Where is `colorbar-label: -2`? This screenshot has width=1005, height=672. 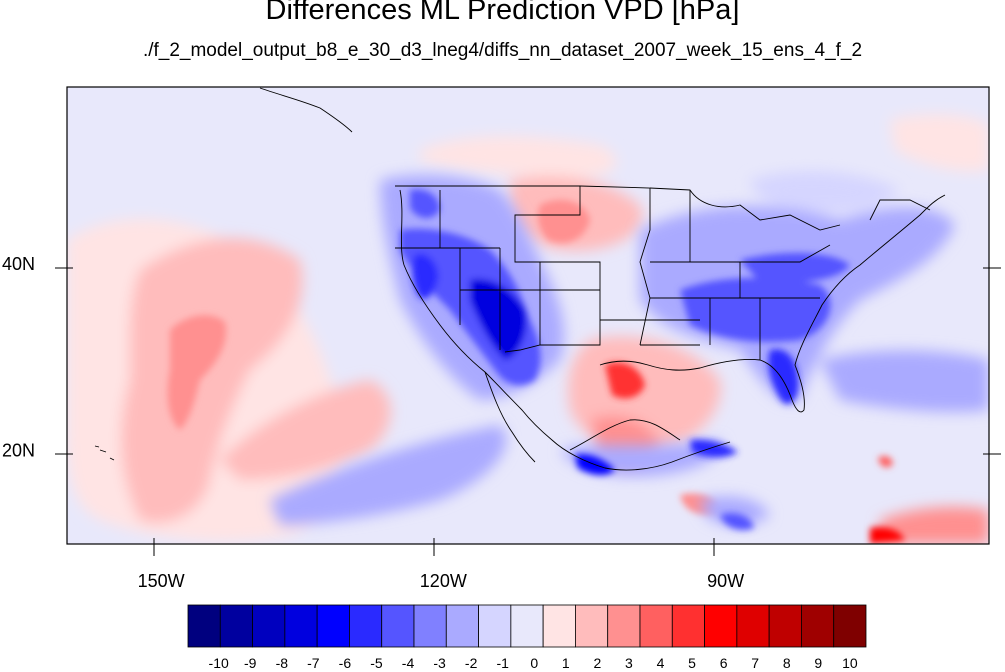 colorbar-label: -2 is located at coordinates (471, 663).